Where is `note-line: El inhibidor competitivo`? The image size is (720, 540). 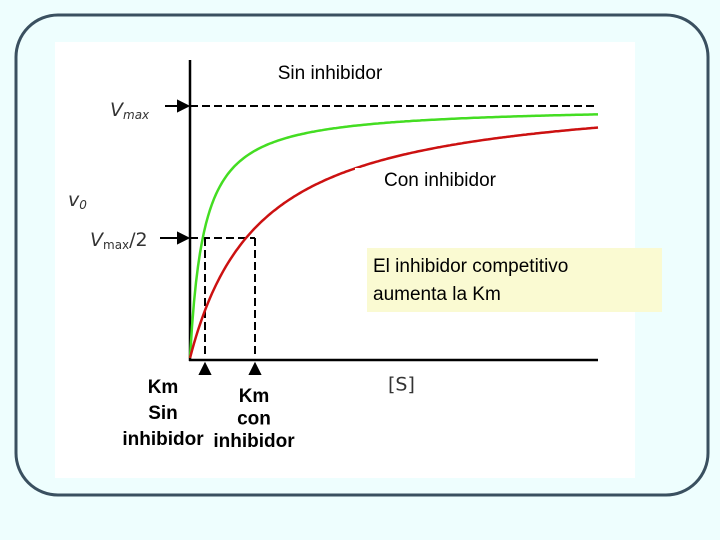 note-line: El inhibidor competitivo is located at coordinates (470, 266).